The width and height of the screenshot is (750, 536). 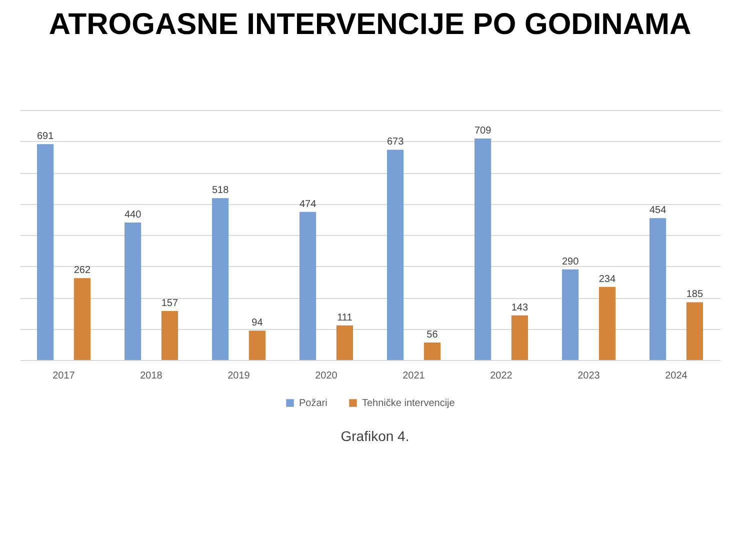 What do you see at coordinates (313, 403) in the screenshot?
I see `legend-label: Požari` at bounding box center [313, 403].